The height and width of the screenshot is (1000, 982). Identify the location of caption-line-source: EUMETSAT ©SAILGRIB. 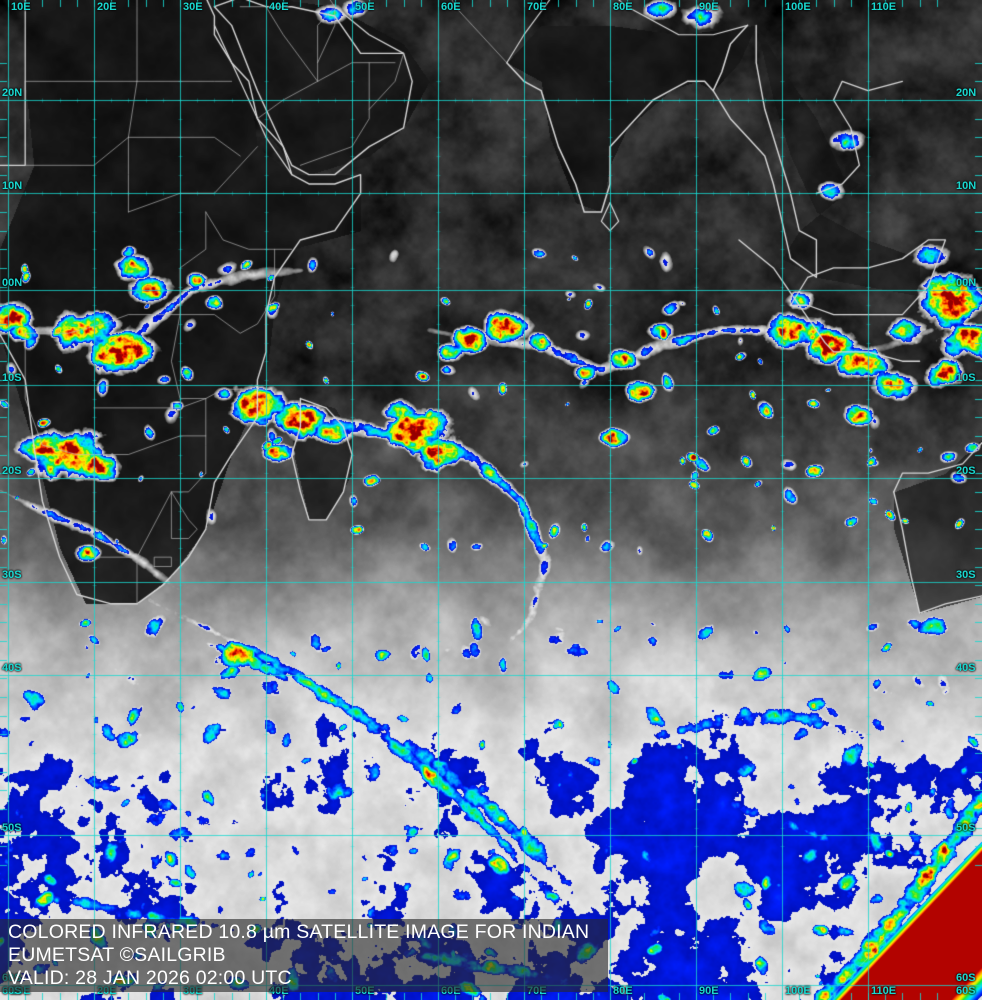
(117, 955).